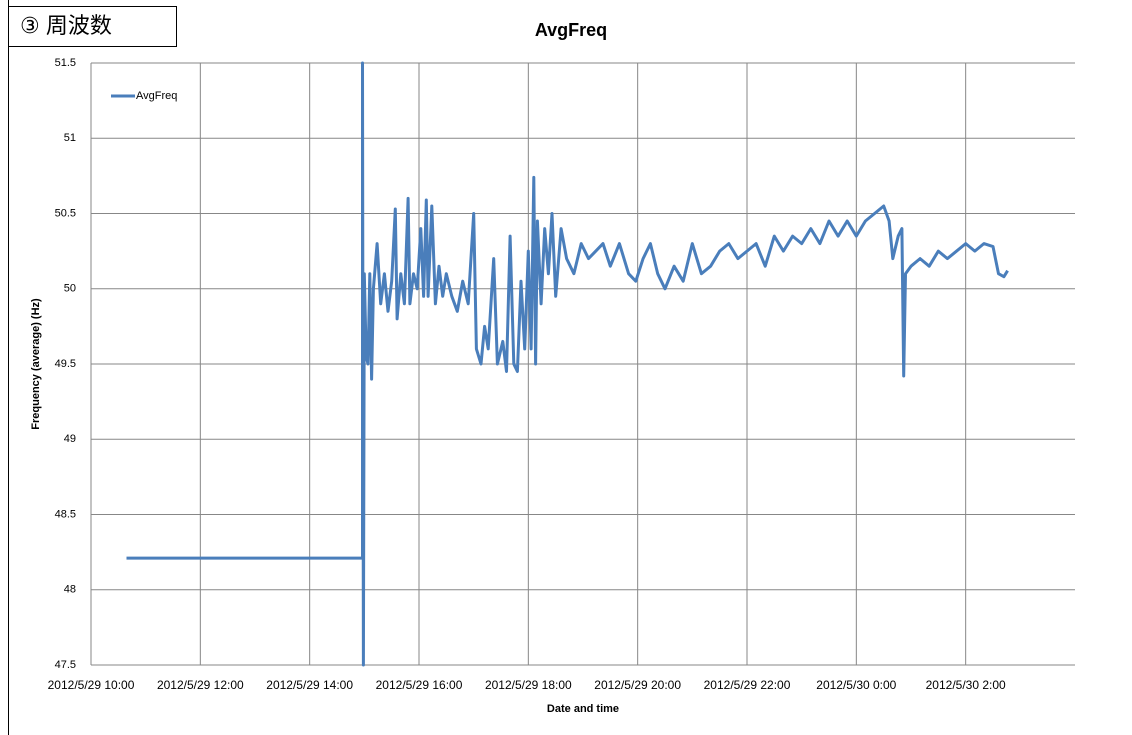  I want to click on x-tick-label: 2012/5/29 20:00, so click(637, 685).